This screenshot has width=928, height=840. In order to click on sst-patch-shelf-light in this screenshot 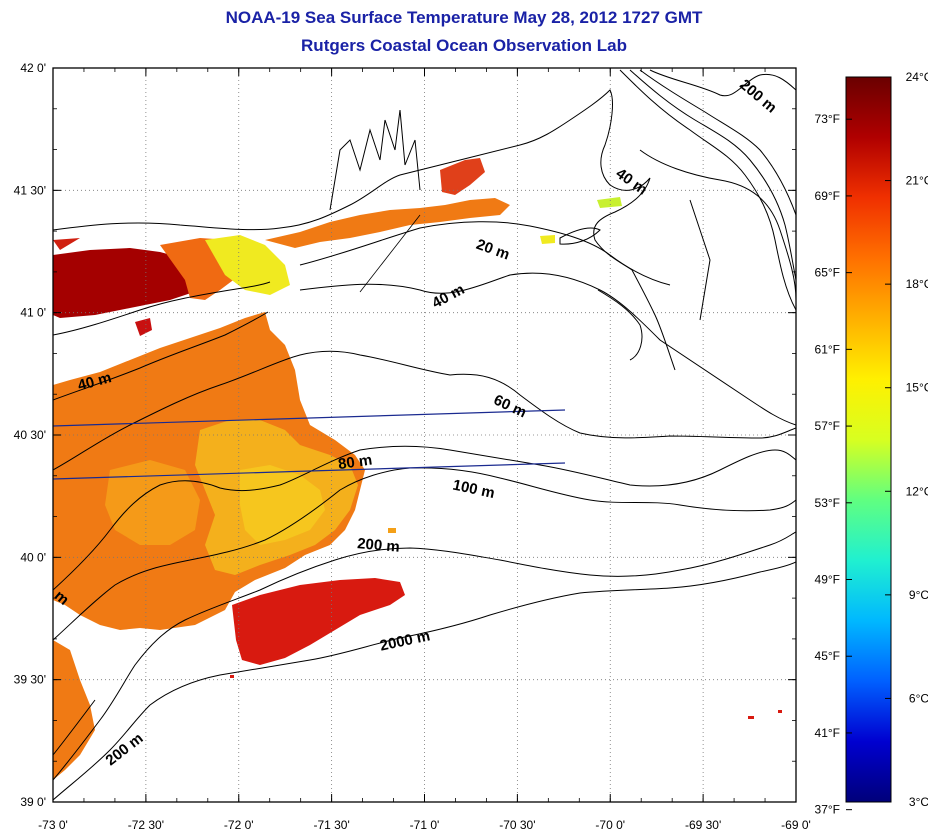, I will do `click(152, 502)`.